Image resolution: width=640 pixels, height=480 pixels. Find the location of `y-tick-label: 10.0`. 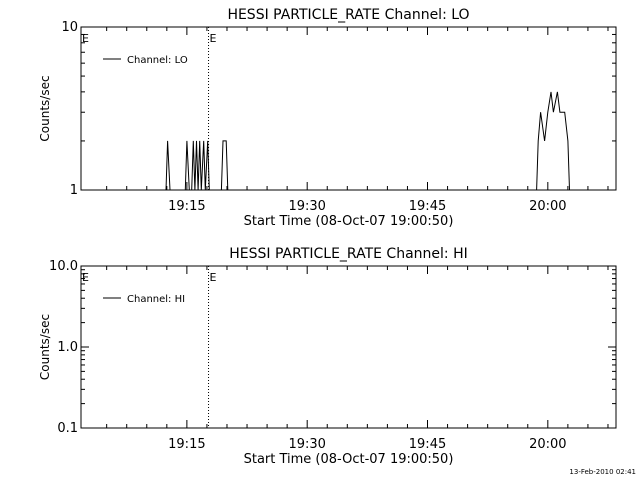

y-tick-label: 10.0 is located at coordinates (63, 266).